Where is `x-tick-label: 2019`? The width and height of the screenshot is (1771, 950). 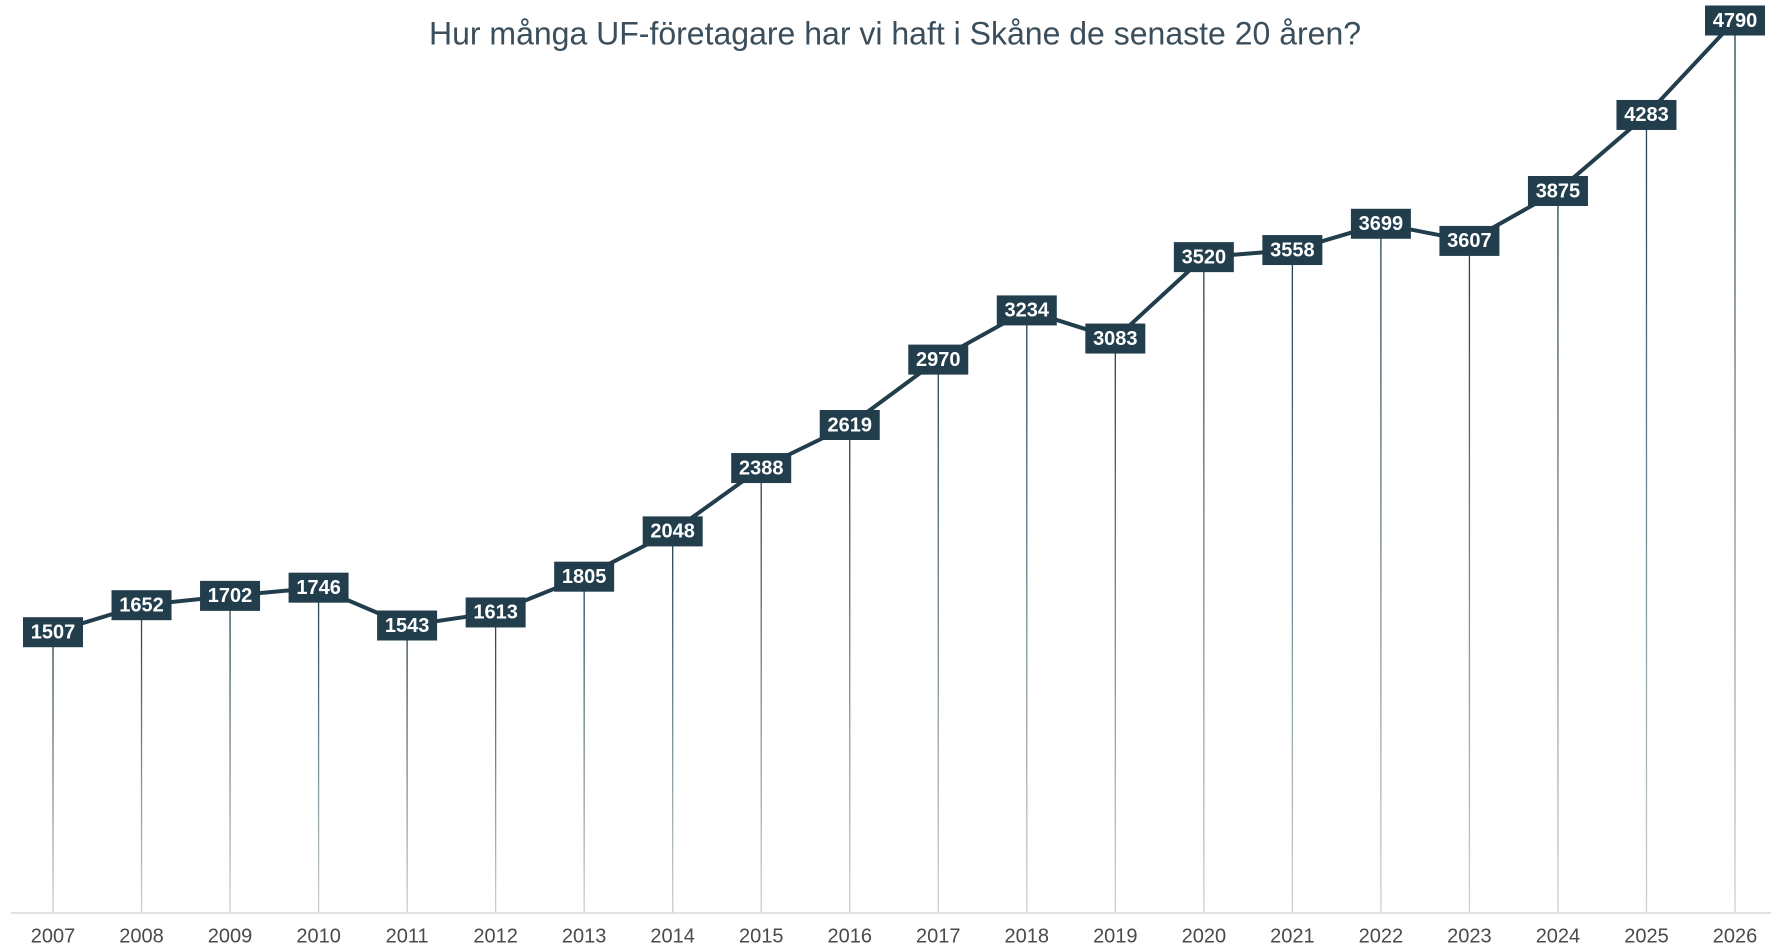
x-tick-label: 2019 is located at coordinates (1115, 936).